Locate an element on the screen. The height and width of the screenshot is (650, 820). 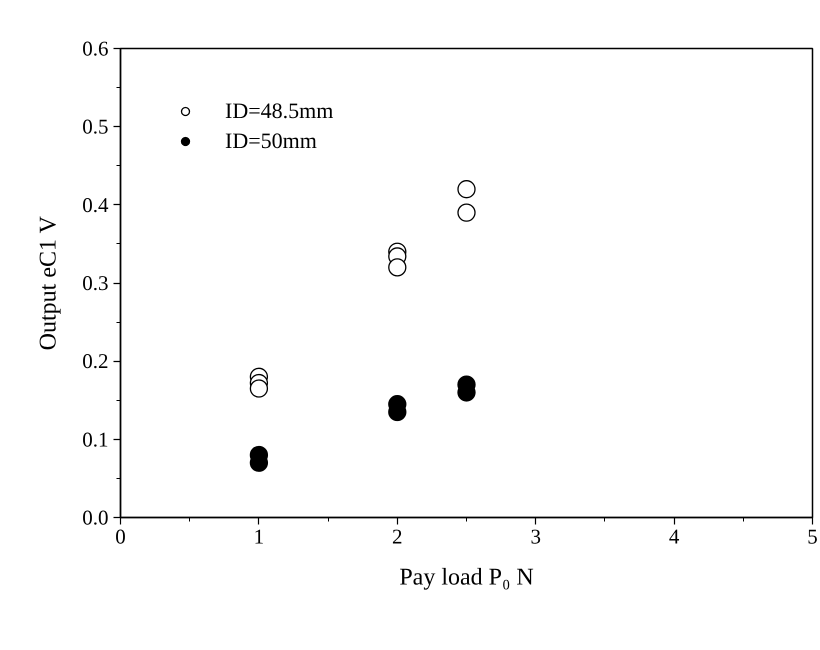
legend-label: ID=50mm is located at coordinates (271, 141).